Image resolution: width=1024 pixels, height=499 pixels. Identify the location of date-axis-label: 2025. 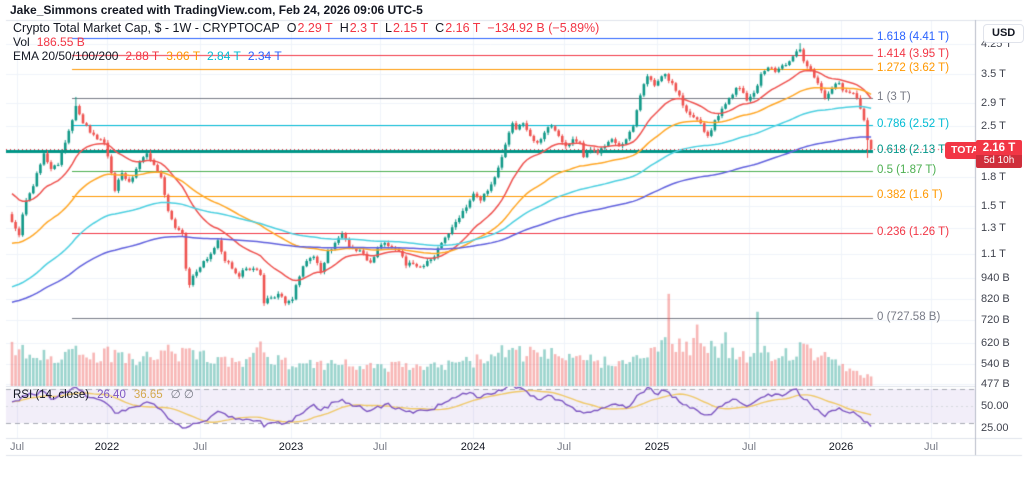
(657, 447).